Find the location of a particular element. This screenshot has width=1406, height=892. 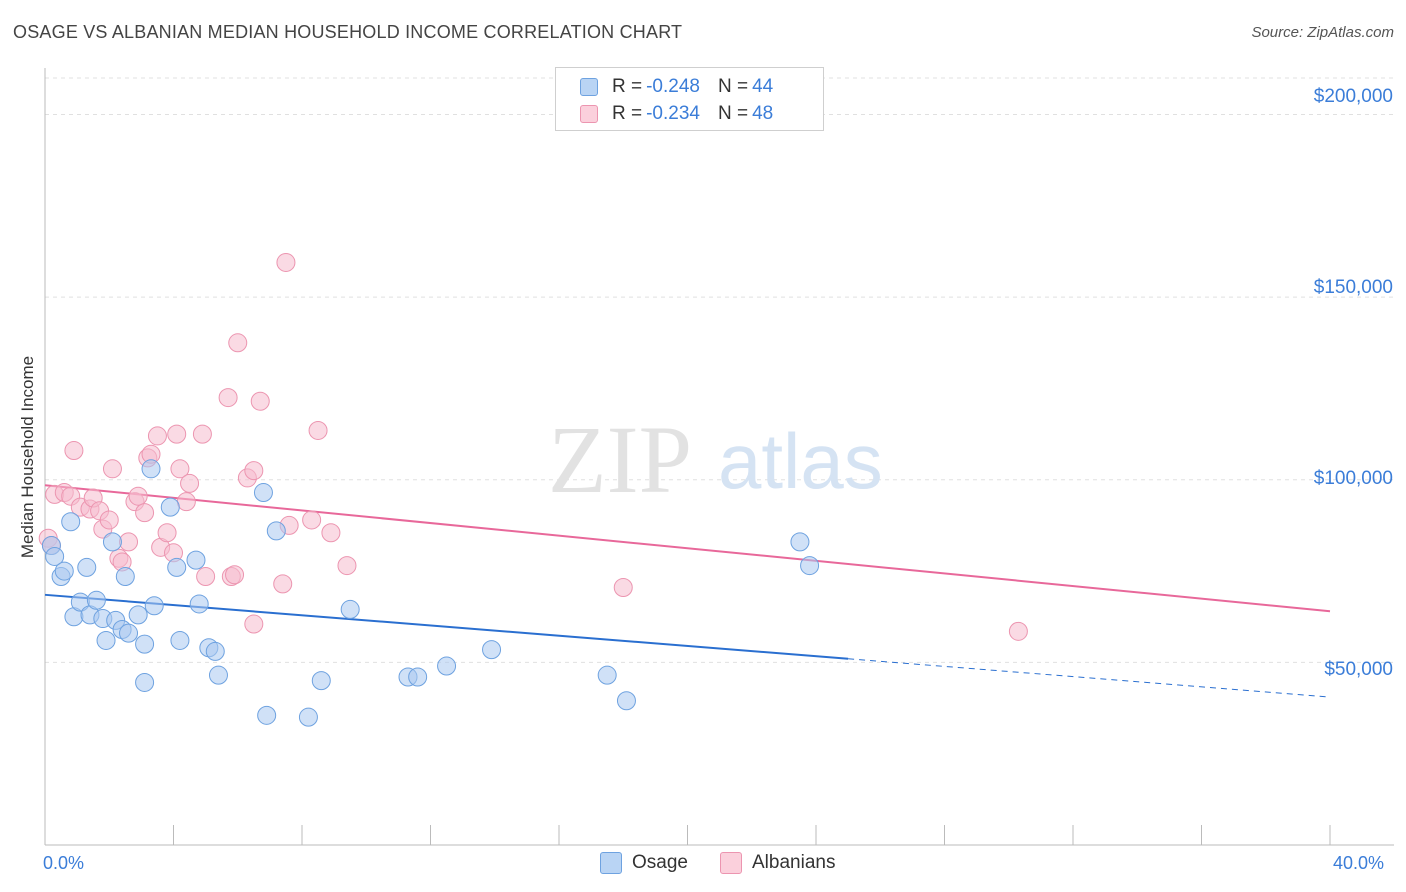

albanian-trend-line is located at coordinates (687, 548).